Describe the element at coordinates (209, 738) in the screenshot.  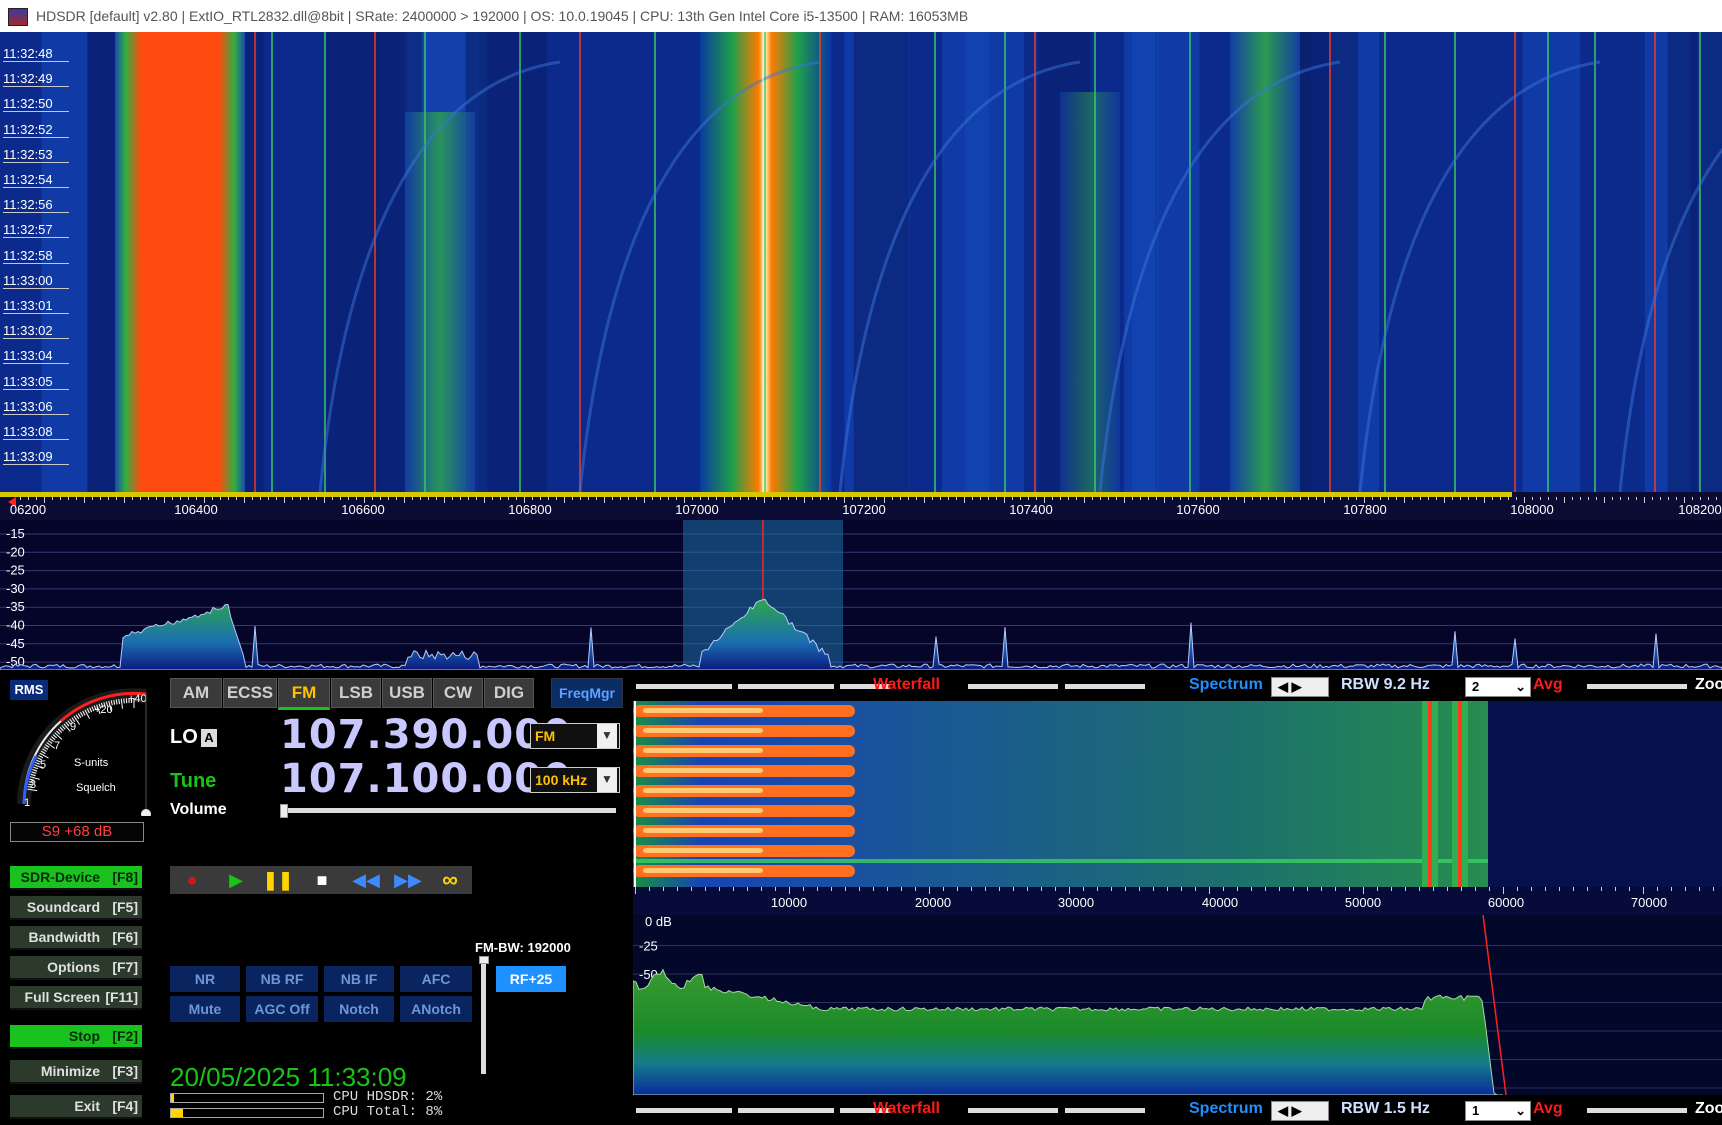
I see `lo-vfo-badge: A` at that location.